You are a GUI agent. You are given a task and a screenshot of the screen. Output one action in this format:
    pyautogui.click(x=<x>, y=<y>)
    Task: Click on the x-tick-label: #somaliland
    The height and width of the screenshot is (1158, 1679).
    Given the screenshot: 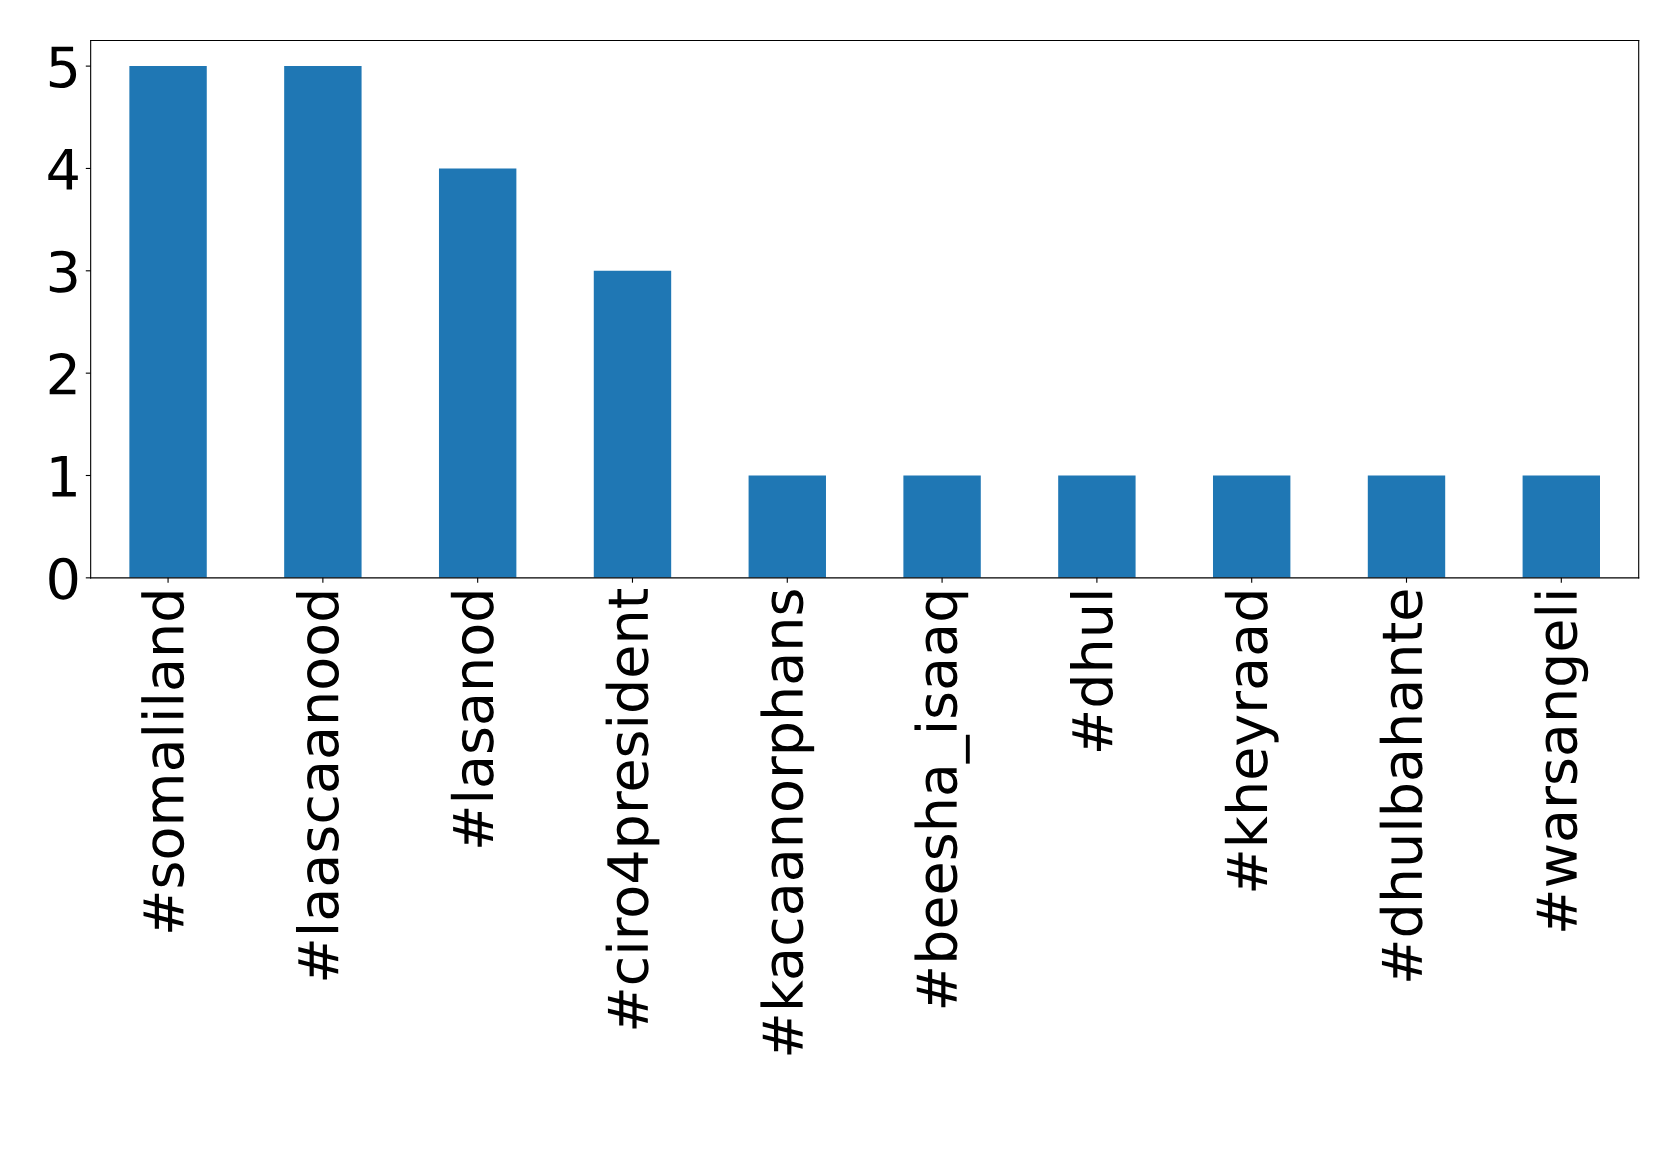 What is the action you would take?
    pyautogui.click(x=163, y=762)
    